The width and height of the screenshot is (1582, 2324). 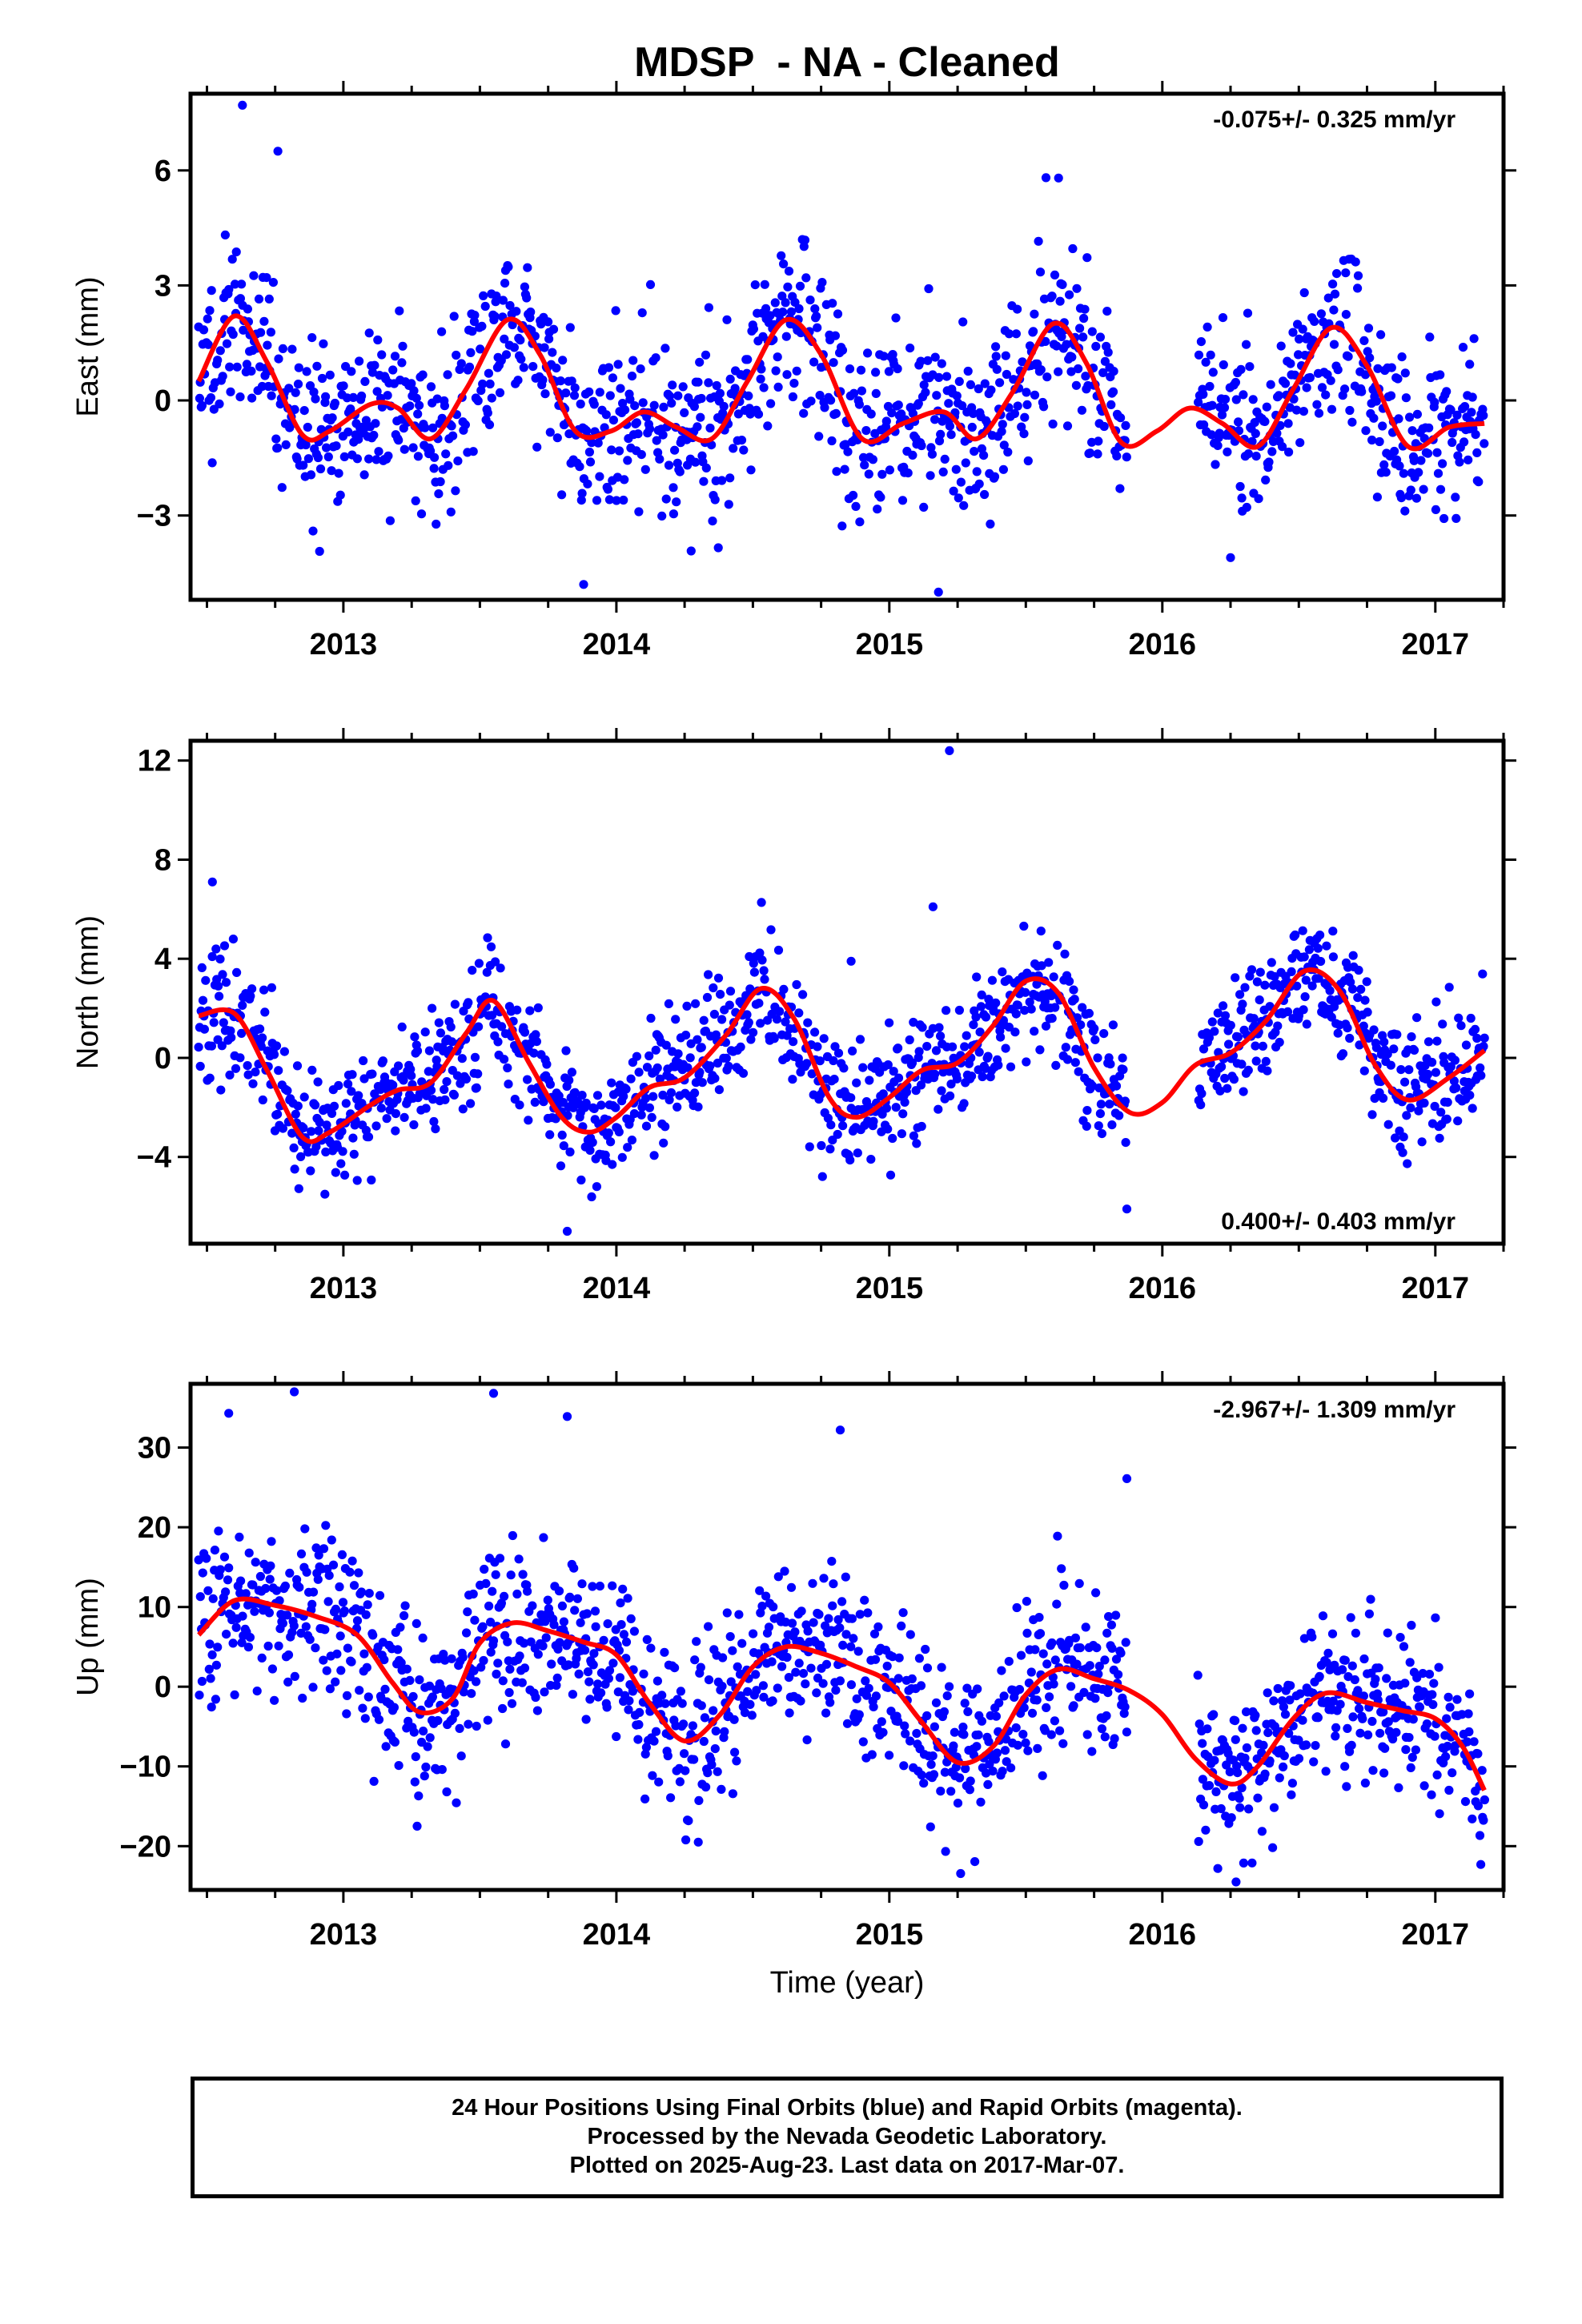 I want to click on outlier-point, so click(x=567, y=1416).